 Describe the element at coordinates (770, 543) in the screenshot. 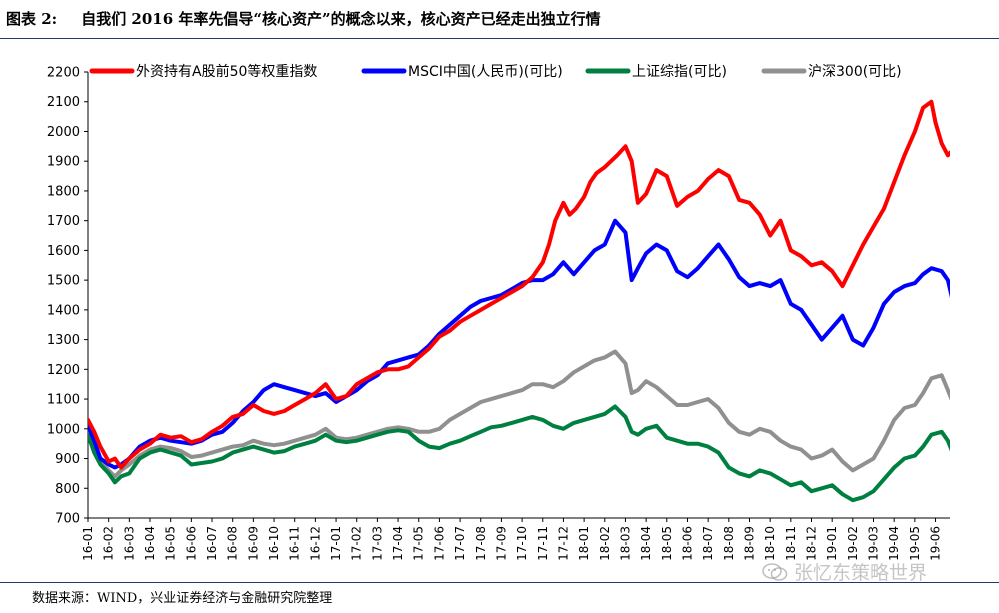

I see `x-tick-label: 18-10` at that location.